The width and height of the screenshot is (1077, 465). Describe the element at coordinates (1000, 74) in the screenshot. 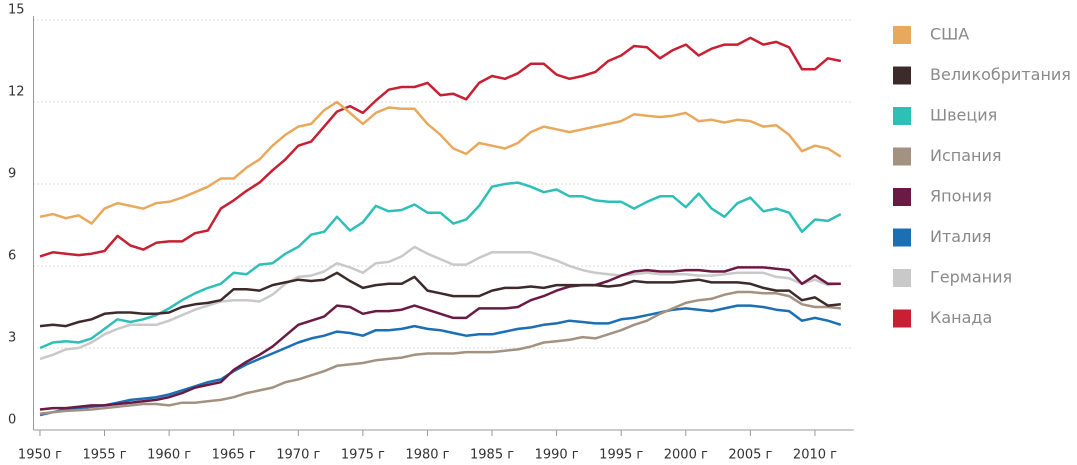

I see `legend-text: Великобритания` at that location.